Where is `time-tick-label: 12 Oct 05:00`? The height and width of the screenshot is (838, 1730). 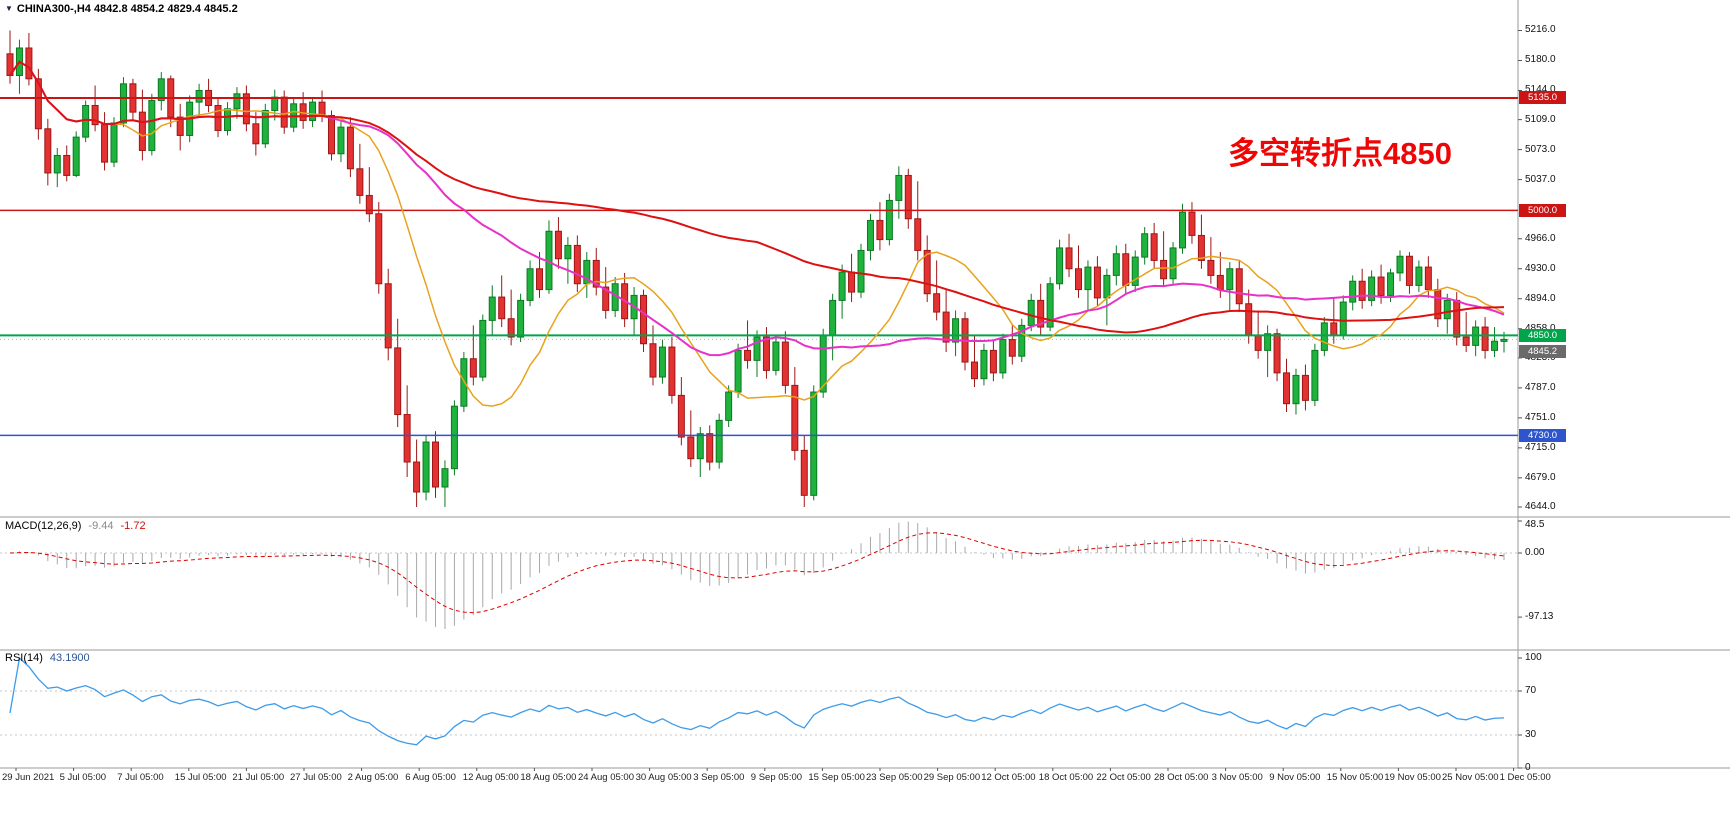 time-tick-label: 12 Oct 05:00 is located at coordinates (1008, 777).